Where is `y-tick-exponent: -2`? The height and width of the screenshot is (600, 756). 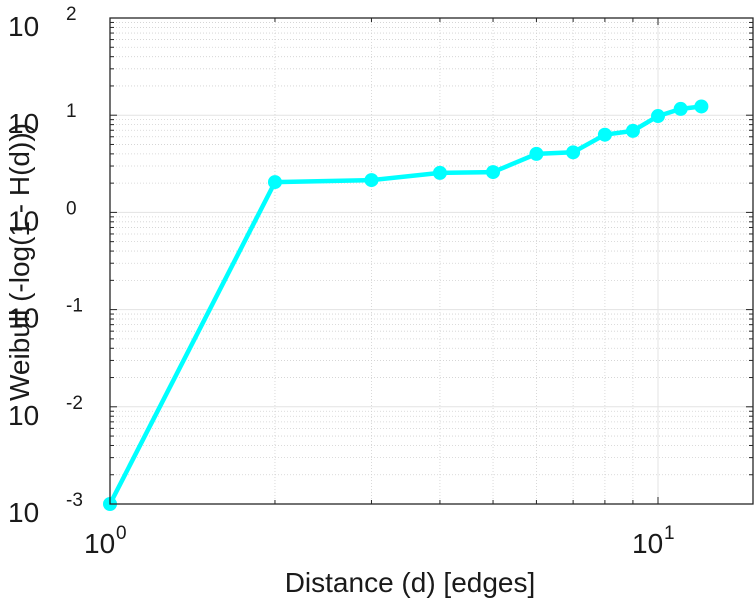 y-tick-exponent: -2 is located at coordinates (74, 403).